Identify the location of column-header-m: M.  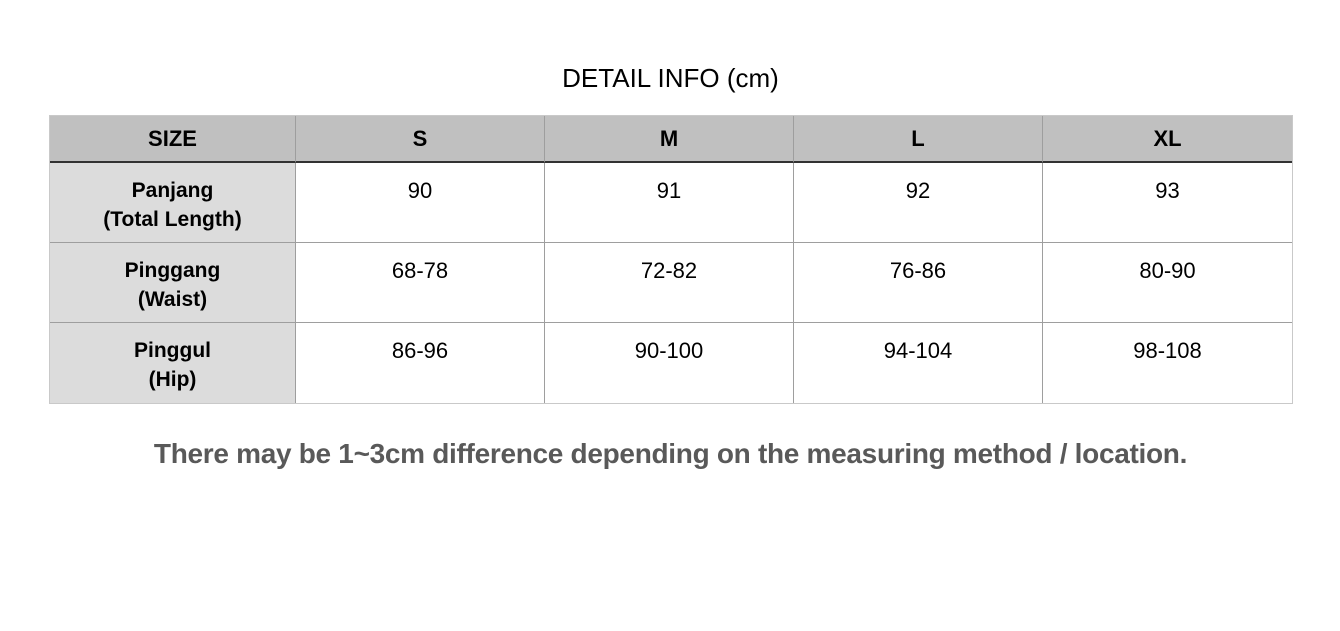
(669, 139).